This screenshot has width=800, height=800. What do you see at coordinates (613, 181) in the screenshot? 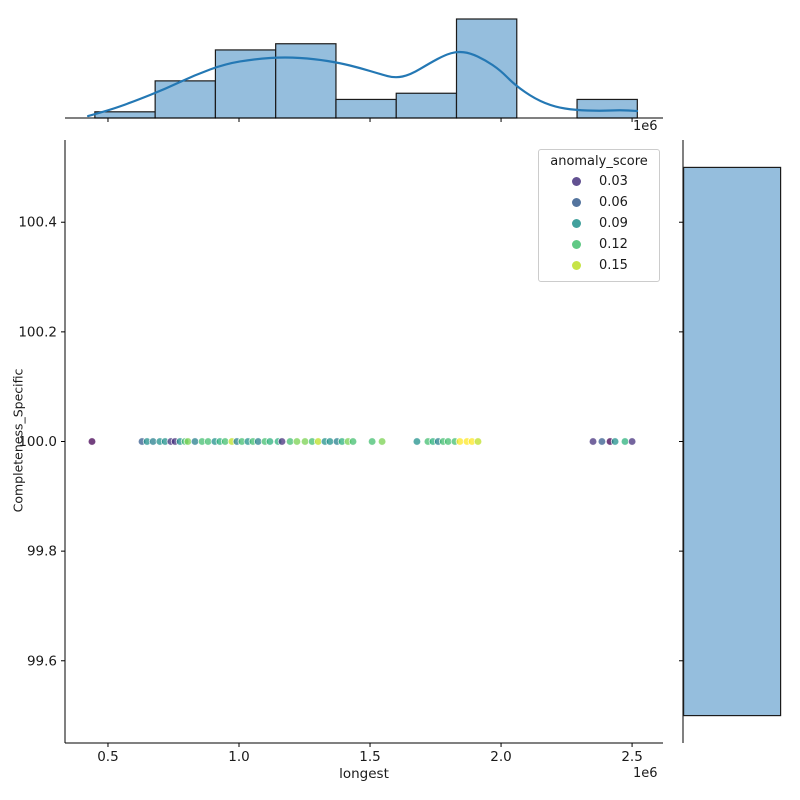
I see `legend-entry-label: 0.03` at bounding box center [613, 181].